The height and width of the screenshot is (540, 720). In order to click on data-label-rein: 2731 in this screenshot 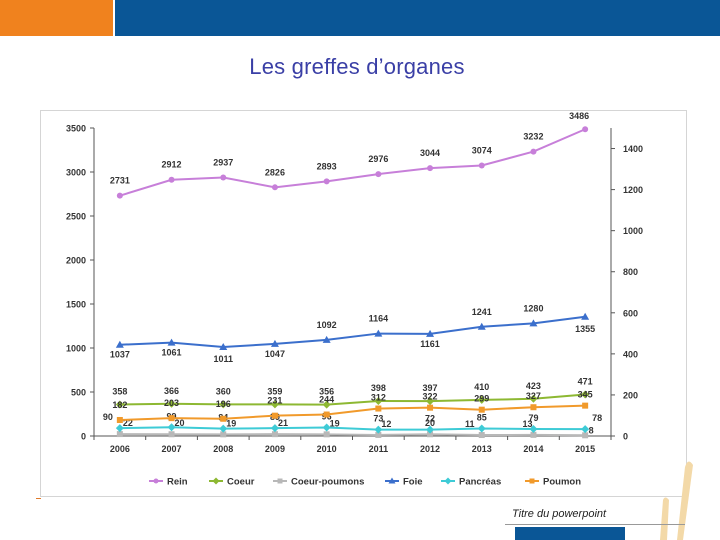, I will do `click(120, 181)`.